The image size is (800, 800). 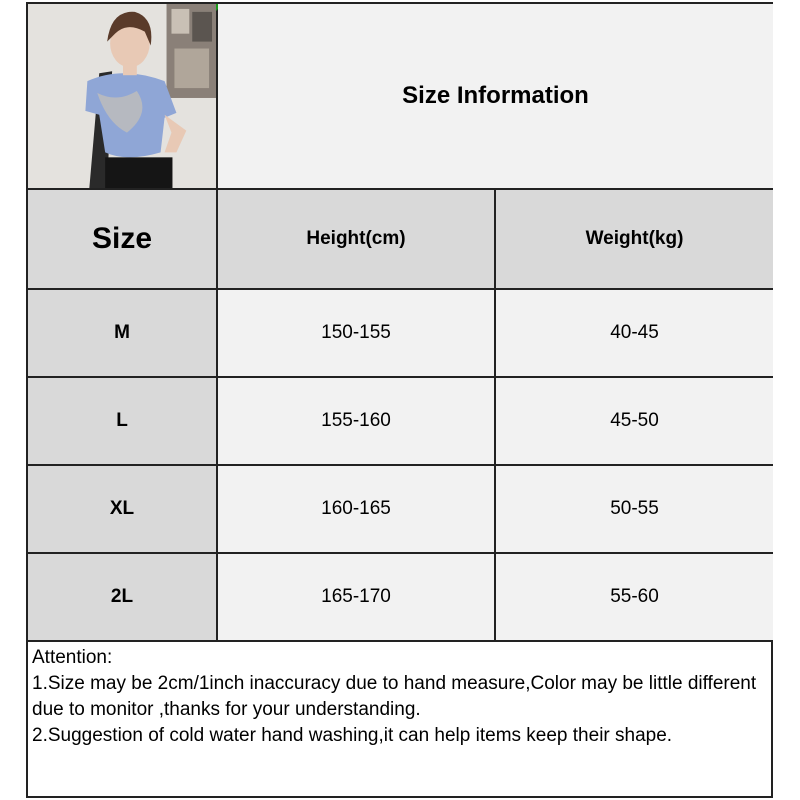 What do you see at coordinates (634, 240) in the screenshot?
I see `header-weight: Weight(kg)` at bounding box center [634, 240].